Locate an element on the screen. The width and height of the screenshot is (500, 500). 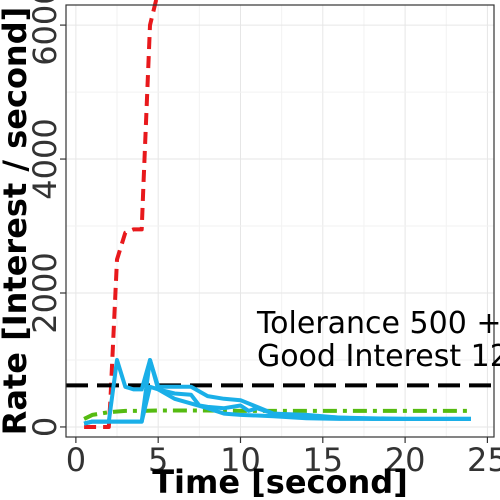
y-axis-title: Rate [Interest / second] is located at coordinates (17, 221).